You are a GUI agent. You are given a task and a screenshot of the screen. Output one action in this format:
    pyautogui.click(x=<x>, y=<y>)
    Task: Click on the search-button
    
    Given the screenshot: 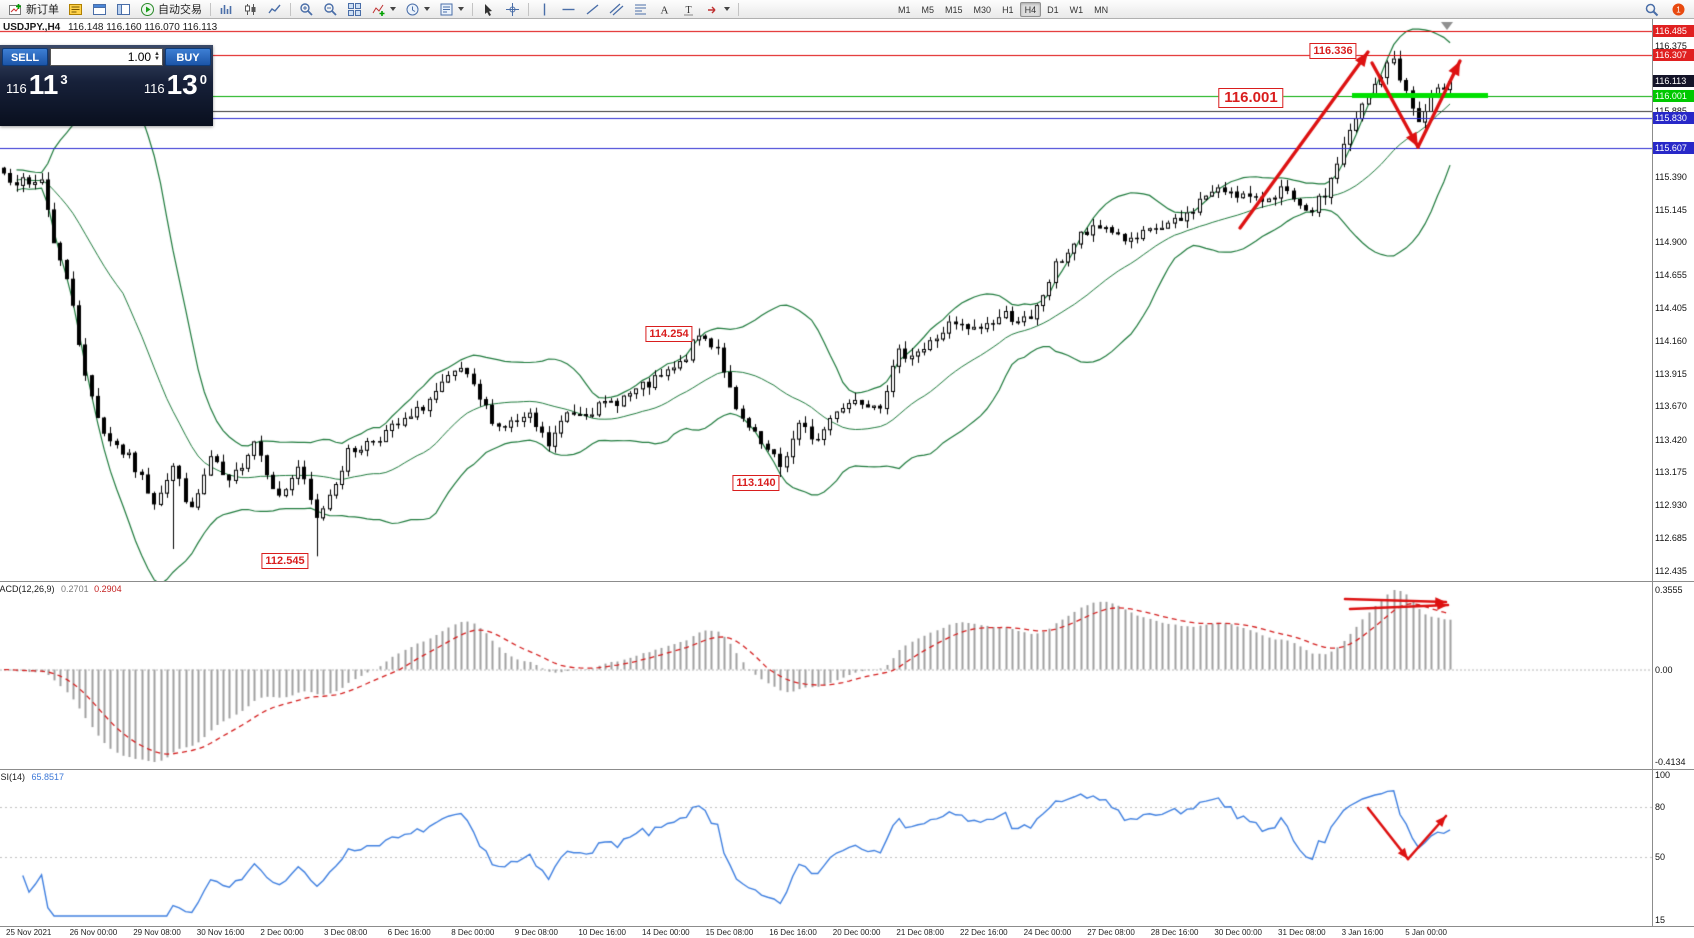 What is the action you would take?
    pyautogui.click(x=1651, y=9)
    